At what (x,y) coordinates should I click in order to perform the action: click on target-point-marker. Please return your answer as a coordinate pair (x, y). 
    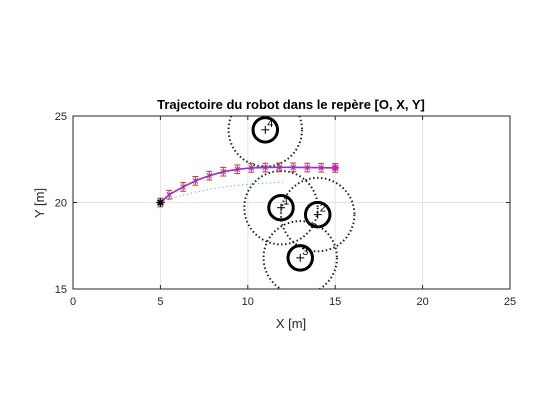
    Looking at the image, I should click on (335, 168).